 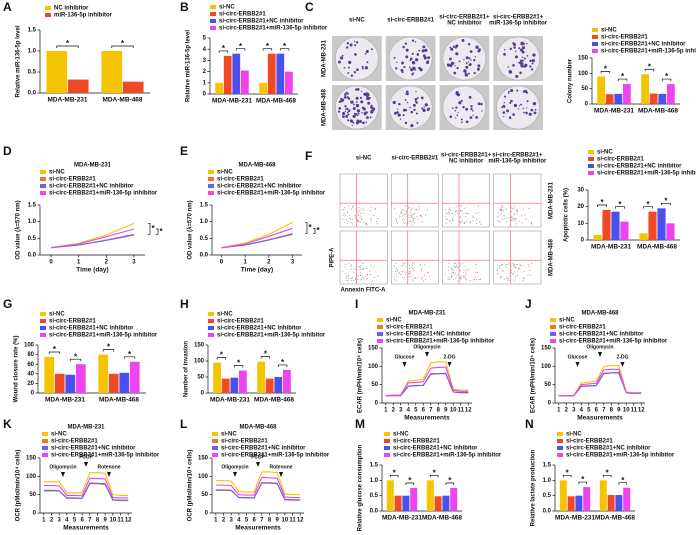 I want to click on y-tick-label: 10, so click(x=580, y=224).